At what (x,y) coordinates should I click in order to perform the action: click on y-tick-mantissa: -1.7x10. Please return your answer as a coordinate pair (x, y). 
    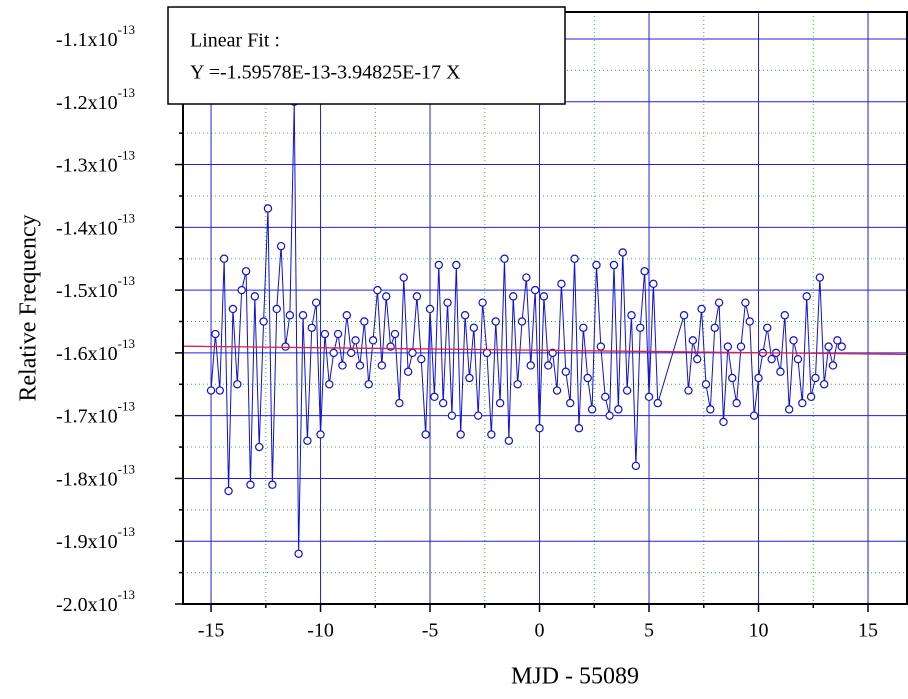
    Looking at the image, I should click on (87, 416).